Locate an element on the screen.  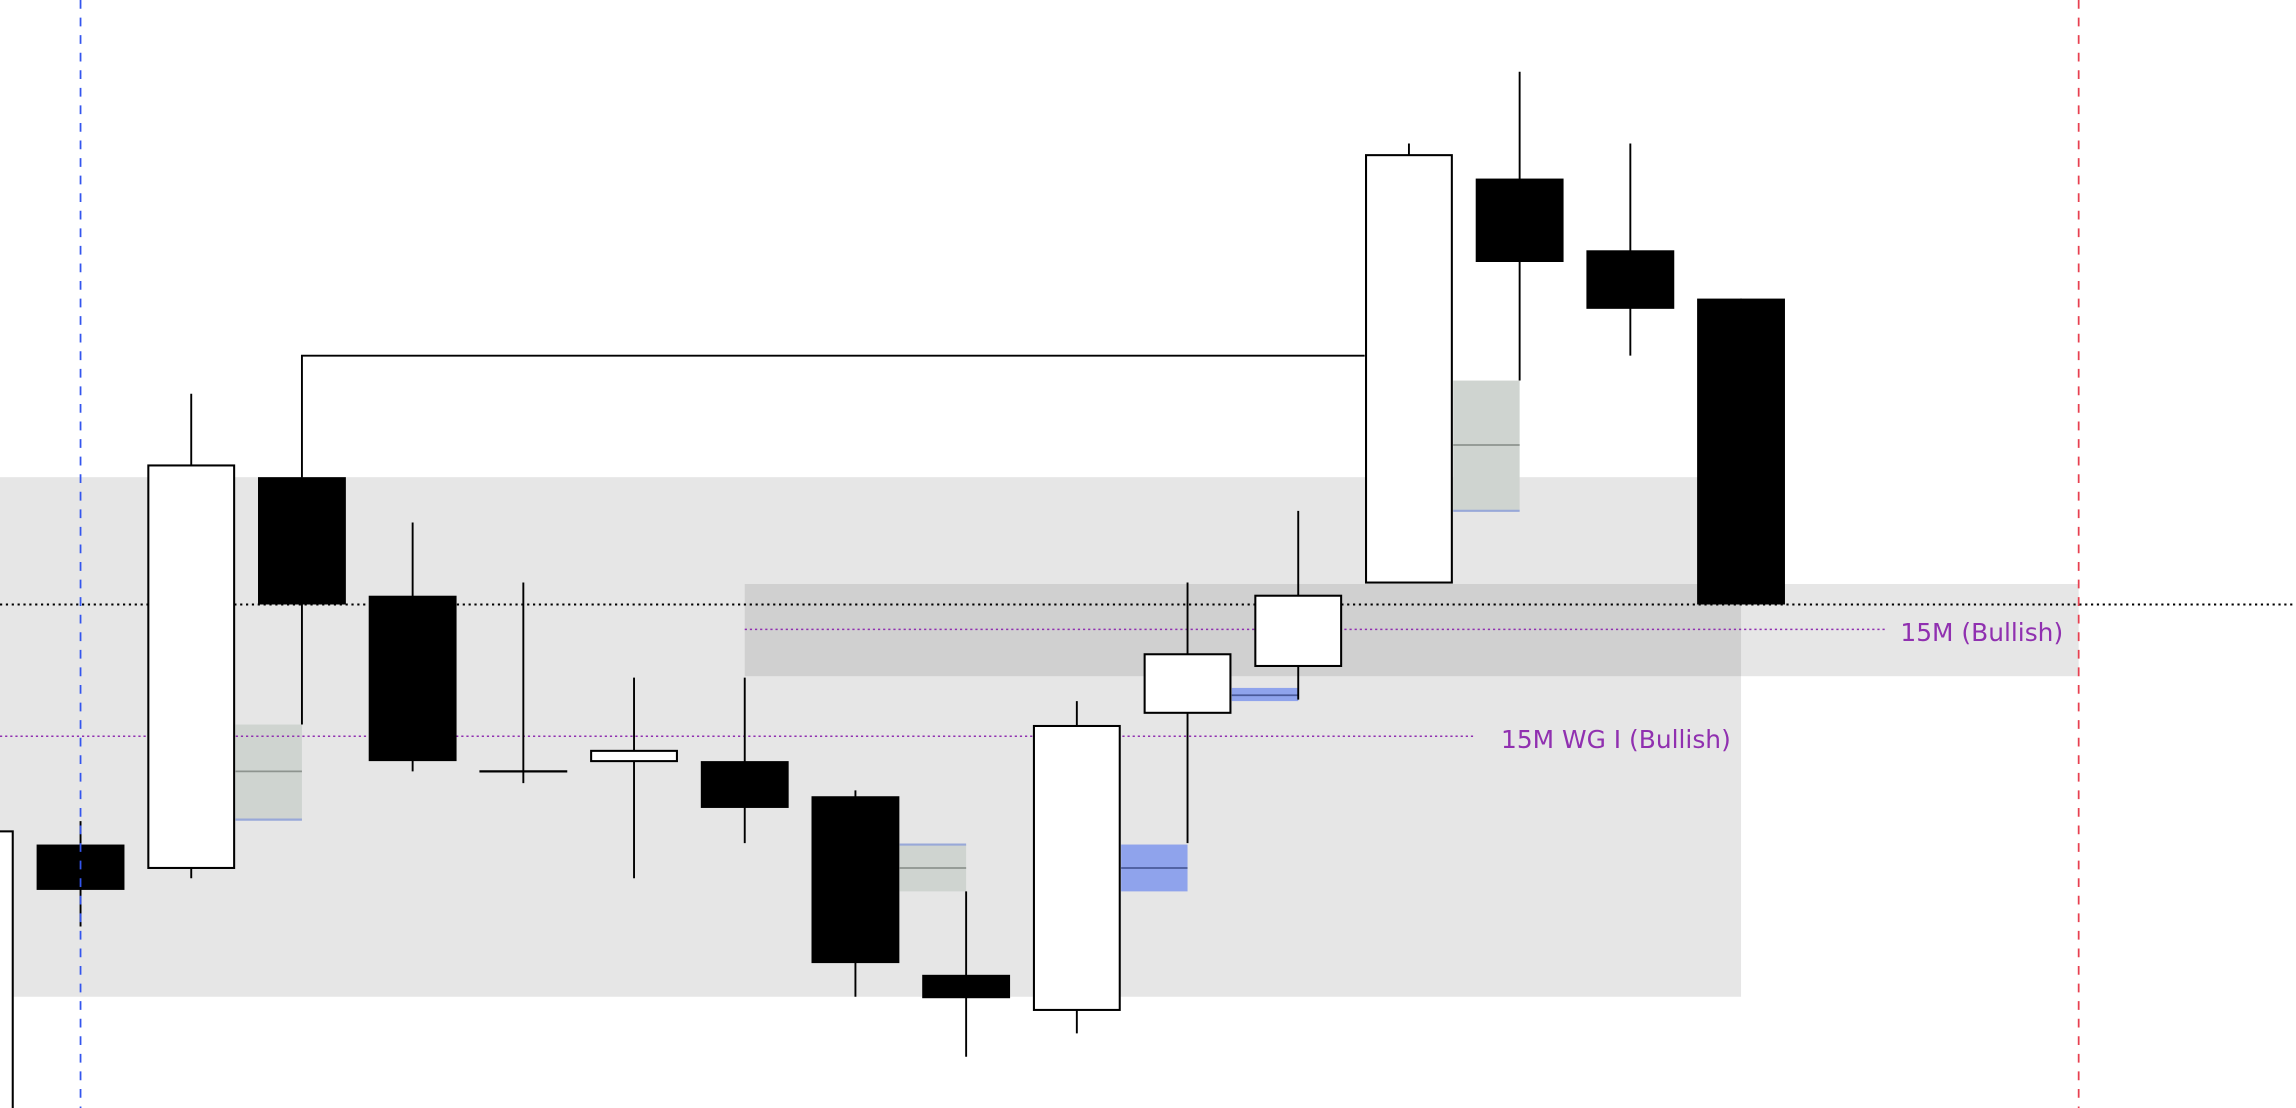
zone-overlap-rect is located at coordinates (1243, 630).